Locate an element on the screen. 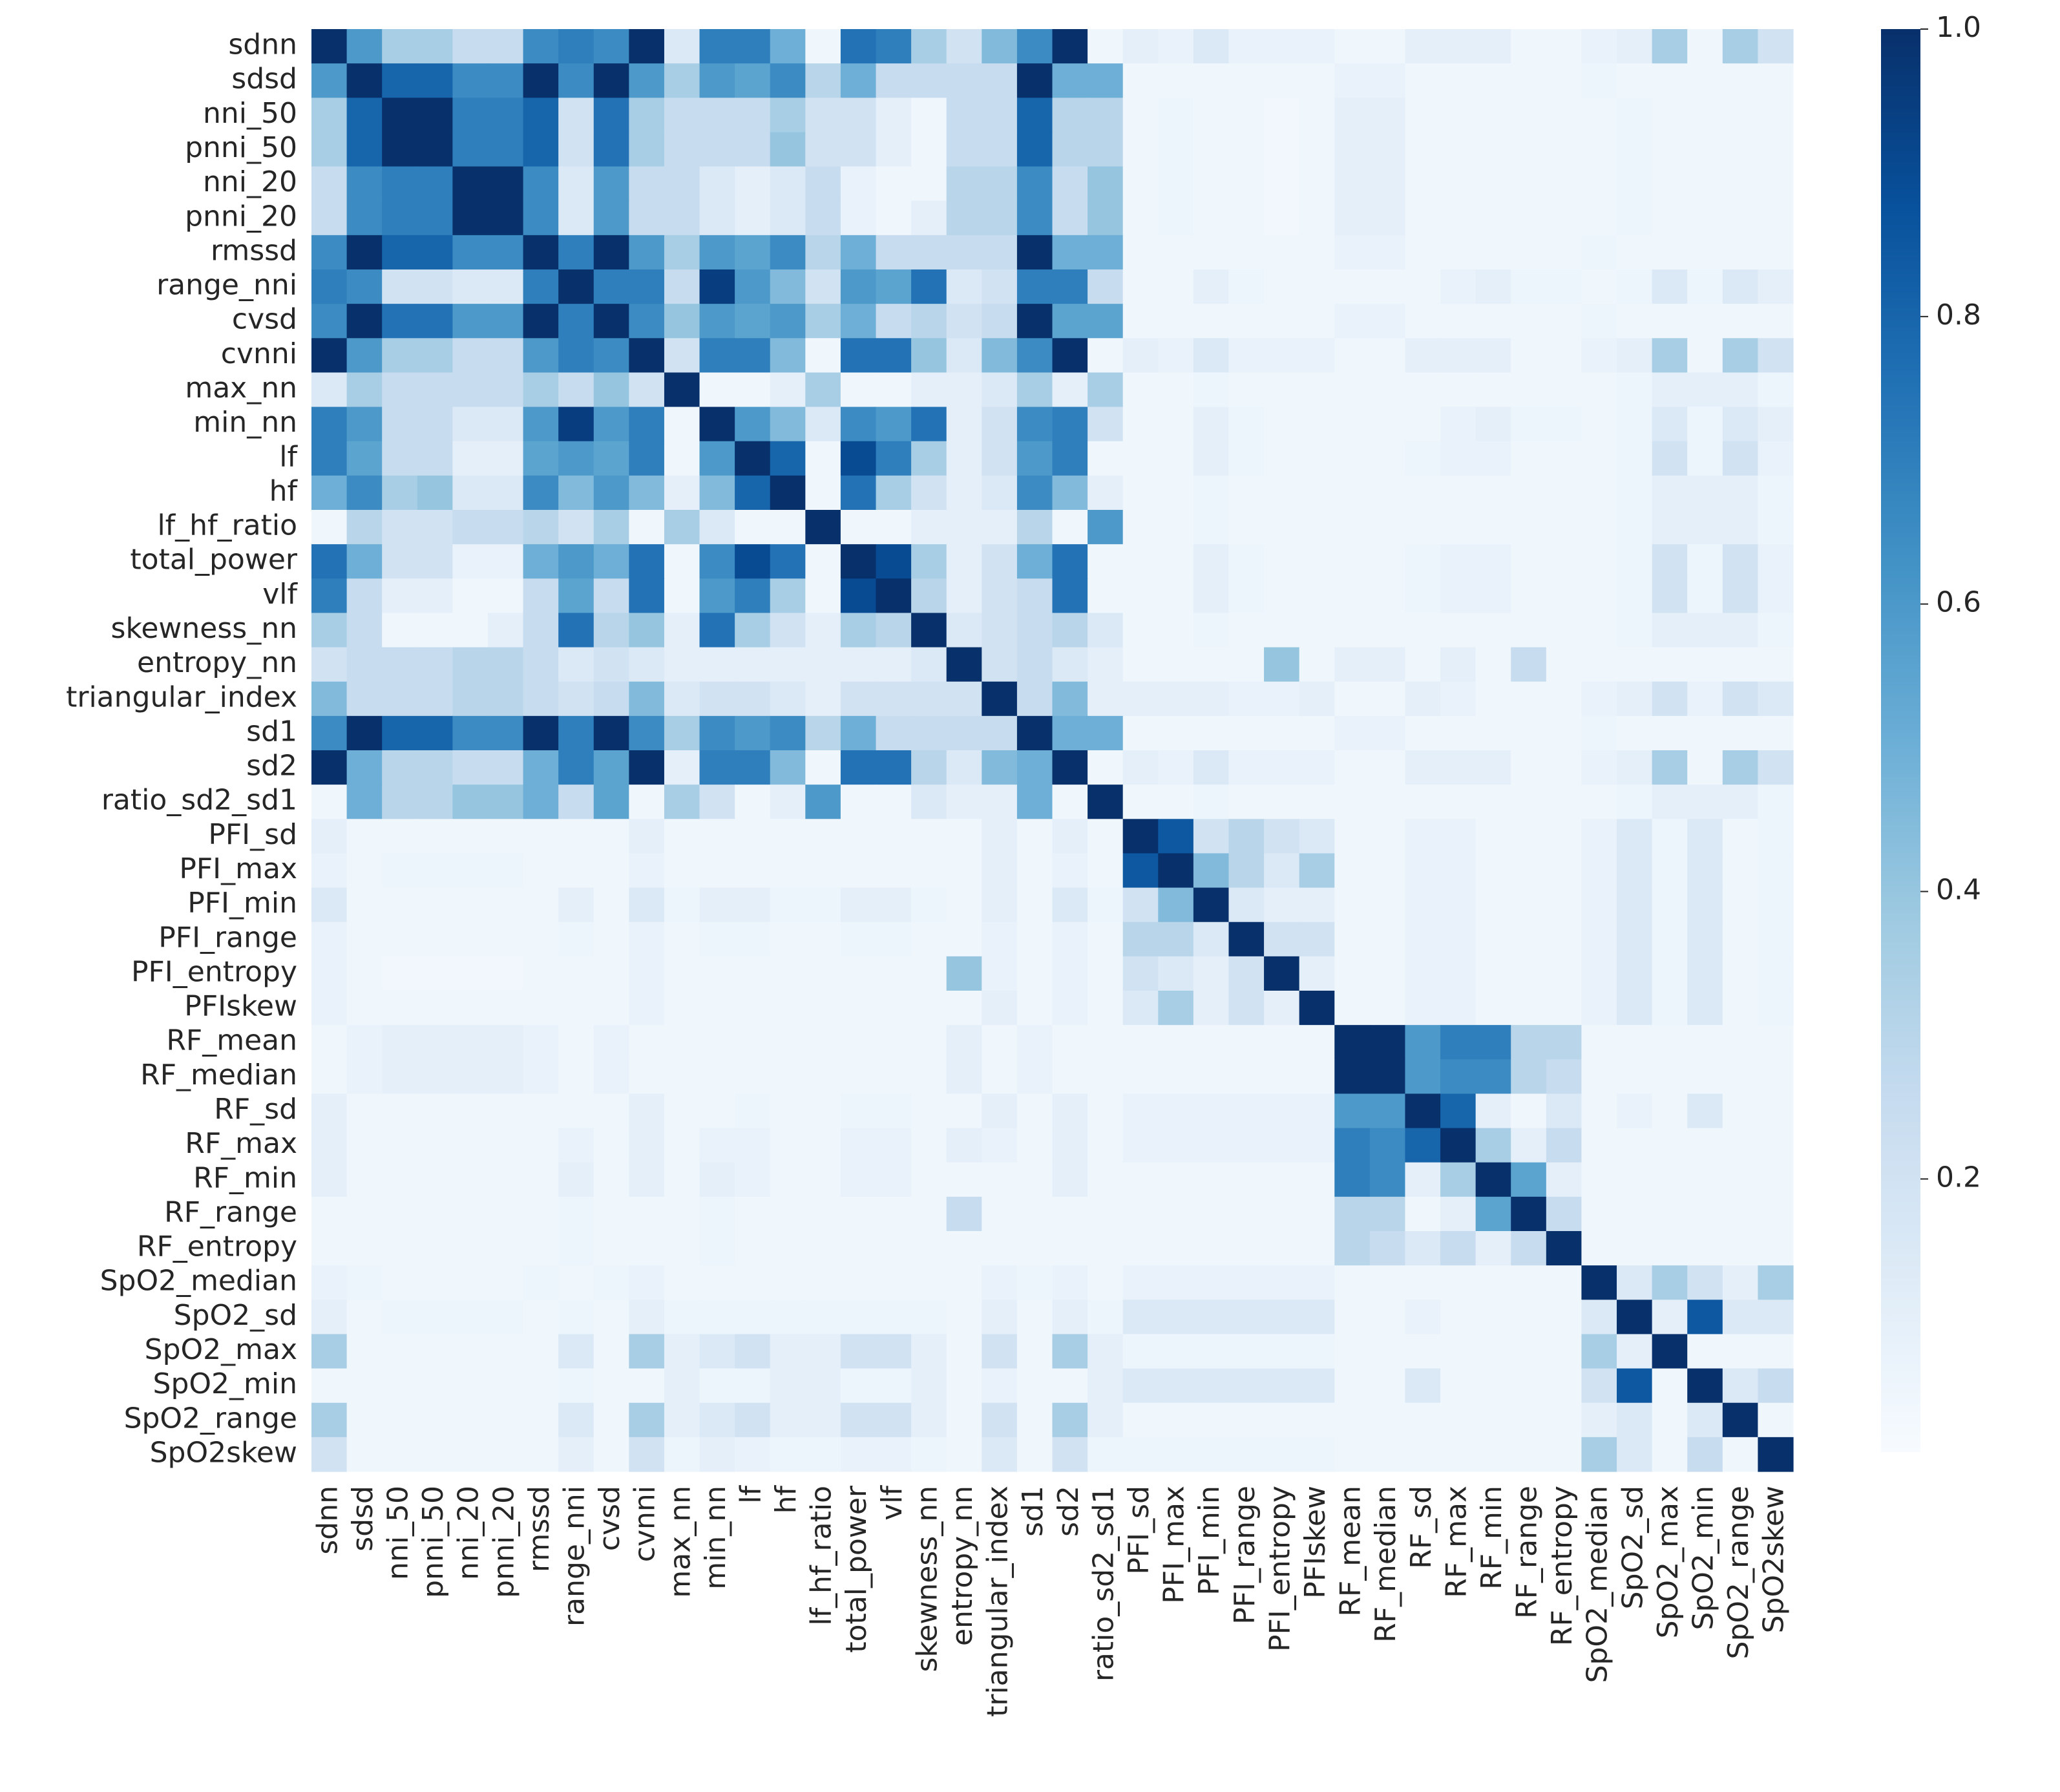 Image resolution: width=2060 pixels, height=1792 pixels. x-tick-label: pnni_20 is located at coordinates (504, 1542).